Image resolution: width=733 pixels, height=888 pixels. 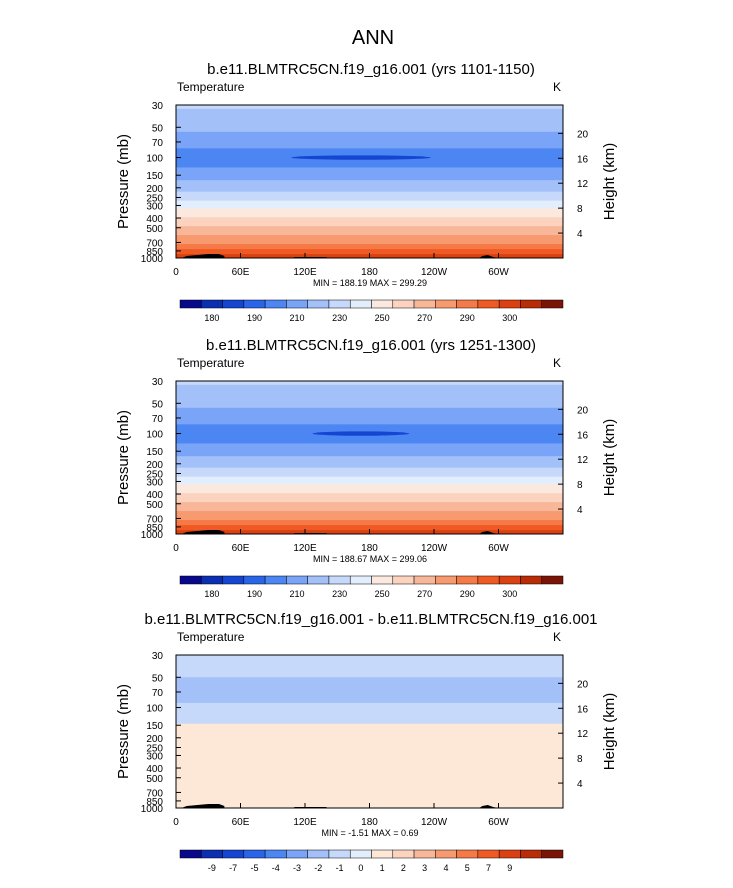 What do you see at coordinates (158, 143) in the screenshot?
I see `y-tick-label: 70` at bounding box center [158, 143].